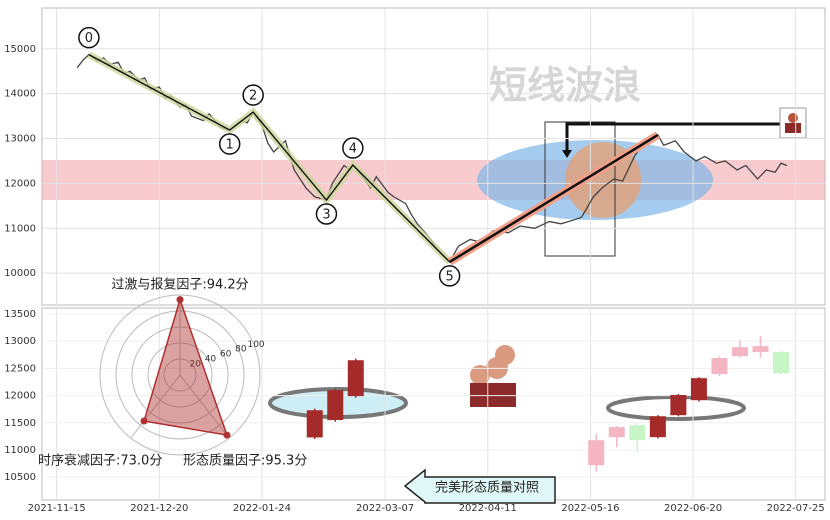 Image resolution: width=830 pixels, height=520 pixels. Describe the element at coordinates (20, 368) in the screenshot. I see `y-tick-label: 12500` at that location.